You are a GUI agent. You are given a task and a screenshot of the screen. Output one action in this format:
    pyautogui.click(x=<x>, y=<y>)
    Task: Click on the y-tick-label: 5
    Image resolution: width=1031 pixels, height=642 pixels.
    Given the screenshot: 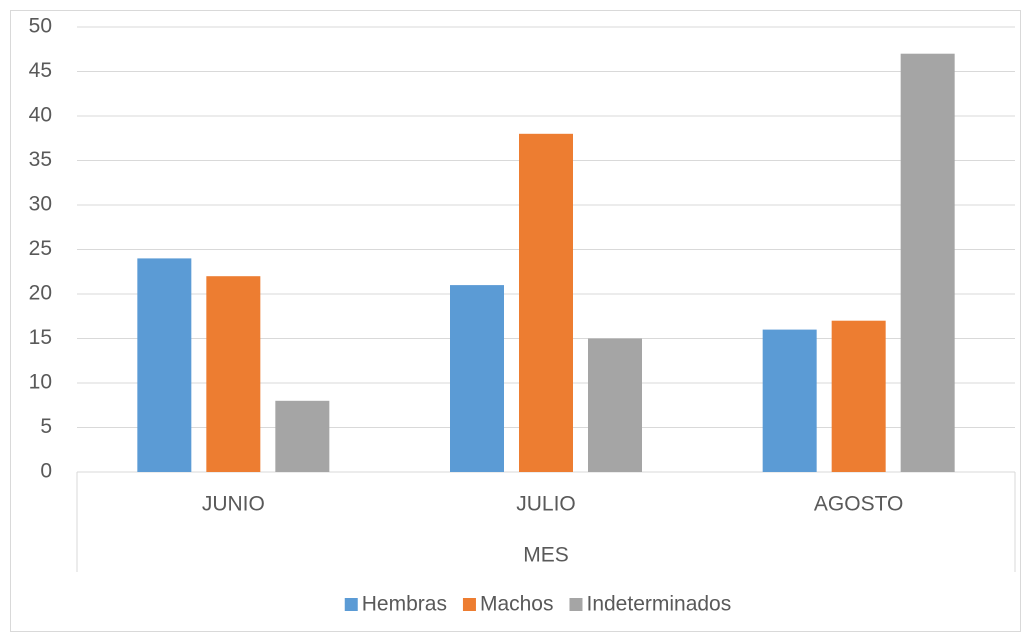 What is the action you would take?
    pyautogui.click(x=46, y=426)
    